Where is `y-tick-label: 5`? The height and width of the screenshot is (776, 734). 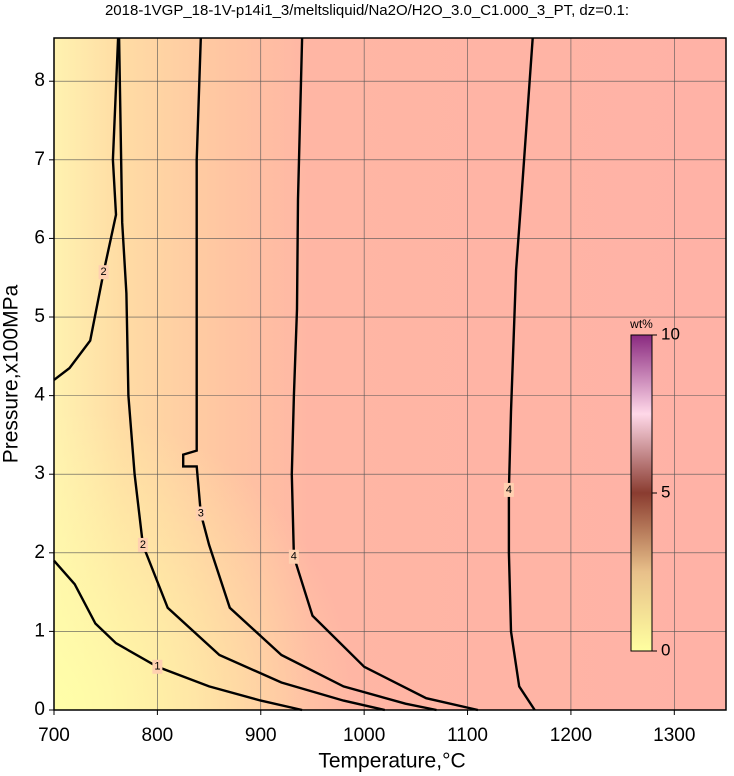 y-tick-label: 5 is located at coordinates (39, 316).